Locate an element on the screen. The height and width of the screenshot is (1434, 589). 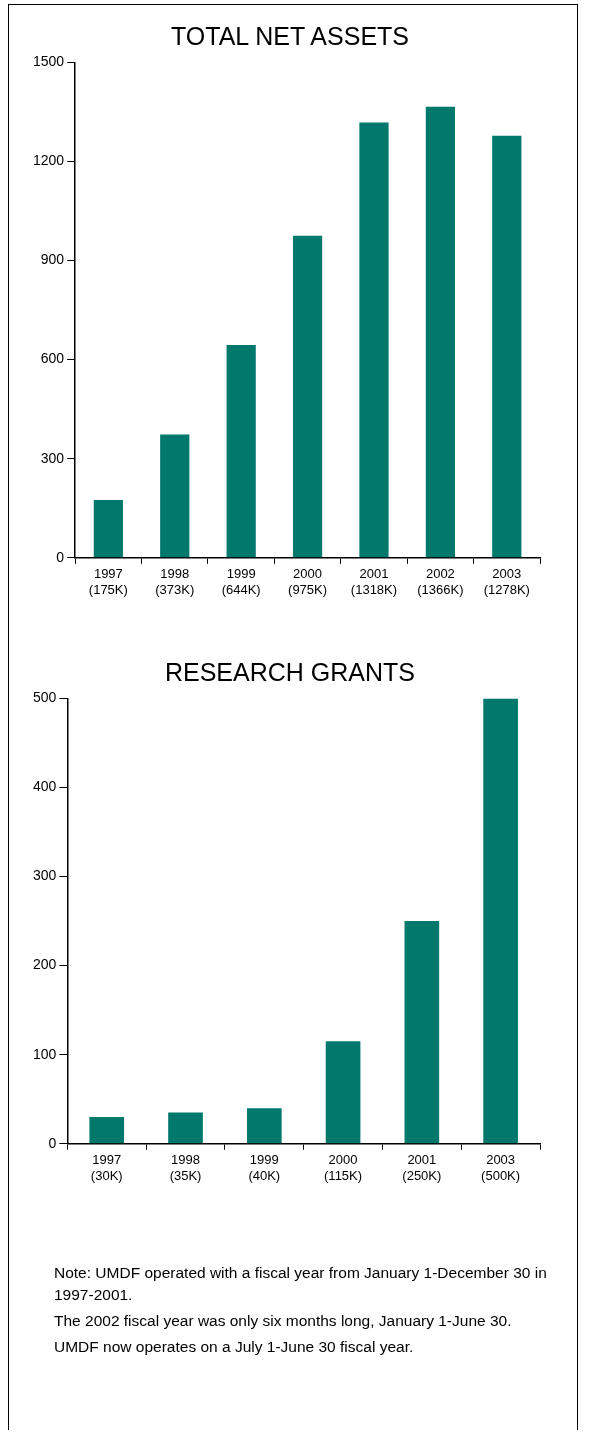
y-tick-label: 1200 is located at coordinates (48, 160).